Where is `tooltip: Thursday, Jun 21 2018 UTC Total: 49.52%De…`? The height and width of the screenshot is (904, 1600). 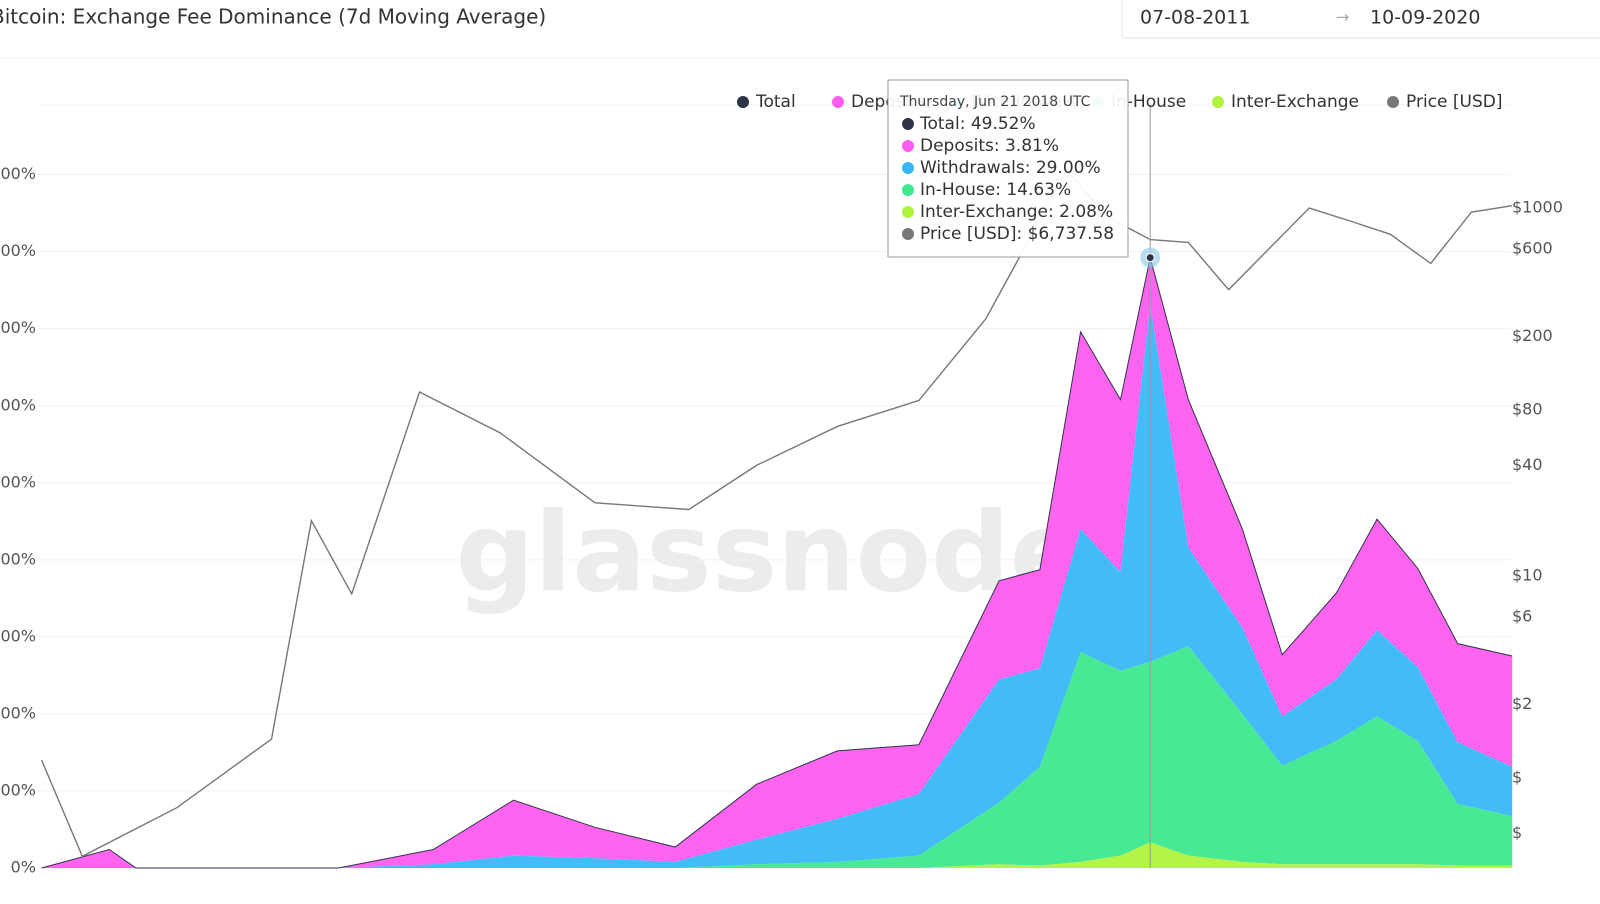
tooltip: Thursday, Jun 21 2018 UTC Total: 49.52%De… is located at coordinates (1008, 168).